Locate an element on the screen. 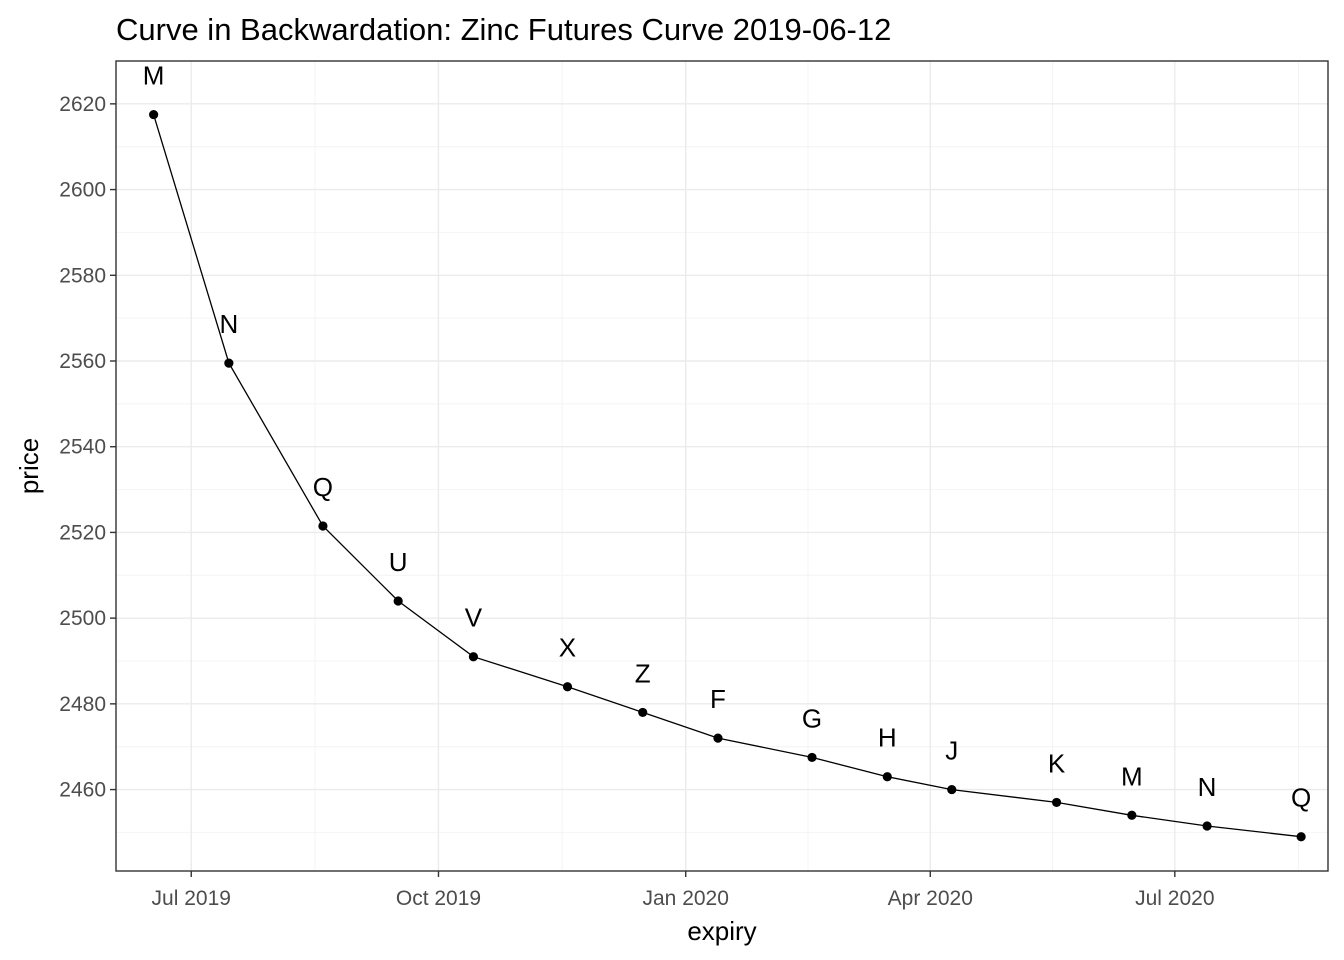  y-tick-label: 2480 is located at coordinates (82, 704).